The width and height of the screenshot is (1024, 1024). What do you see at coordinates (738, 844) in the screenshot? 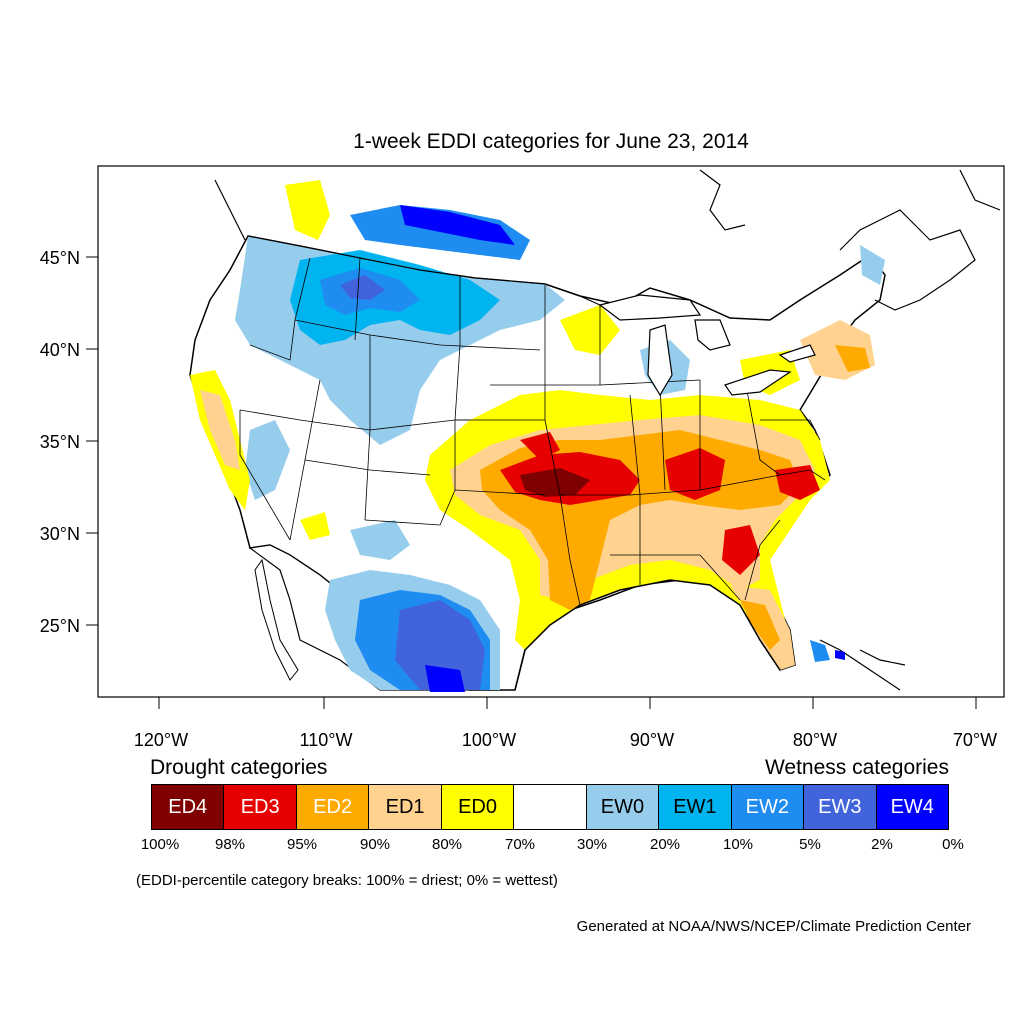
I see `percentile-label: 10%` at bounding box center [738, 844].